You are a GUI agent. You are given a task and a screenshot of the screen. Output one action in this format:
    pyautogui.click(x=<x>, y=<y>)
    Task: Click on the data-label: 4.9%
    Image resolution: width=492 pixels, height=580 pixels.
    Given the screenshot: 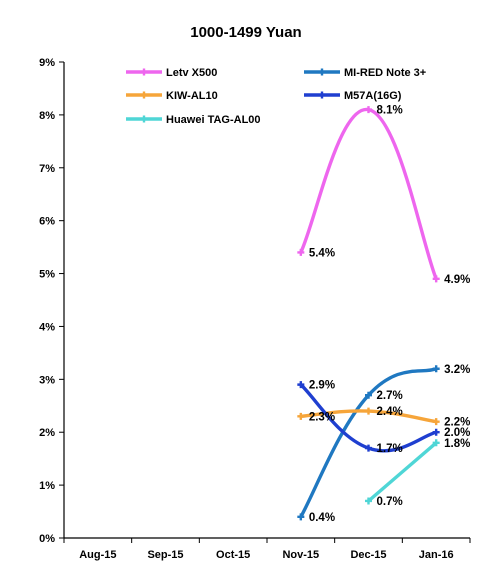 What is the action you would take?
    pyautogui.click(x=457, y=280)
    